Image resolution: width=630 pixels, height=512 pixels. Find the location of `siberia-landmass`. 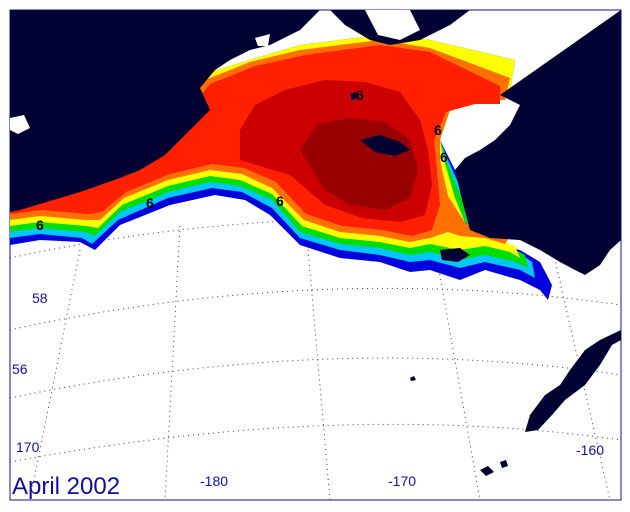

siberia-landmass is located at coordinates (240, 27).